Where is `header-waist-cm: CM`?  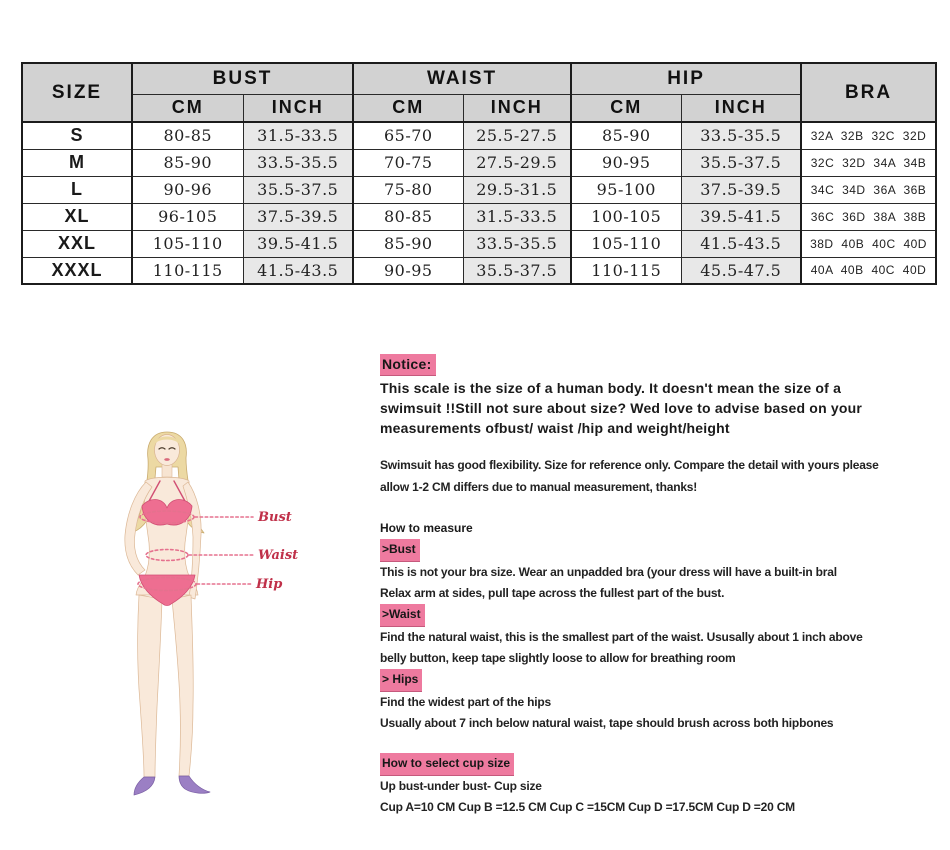
header-waist-cm: CM is located at coordinates (408, 108).